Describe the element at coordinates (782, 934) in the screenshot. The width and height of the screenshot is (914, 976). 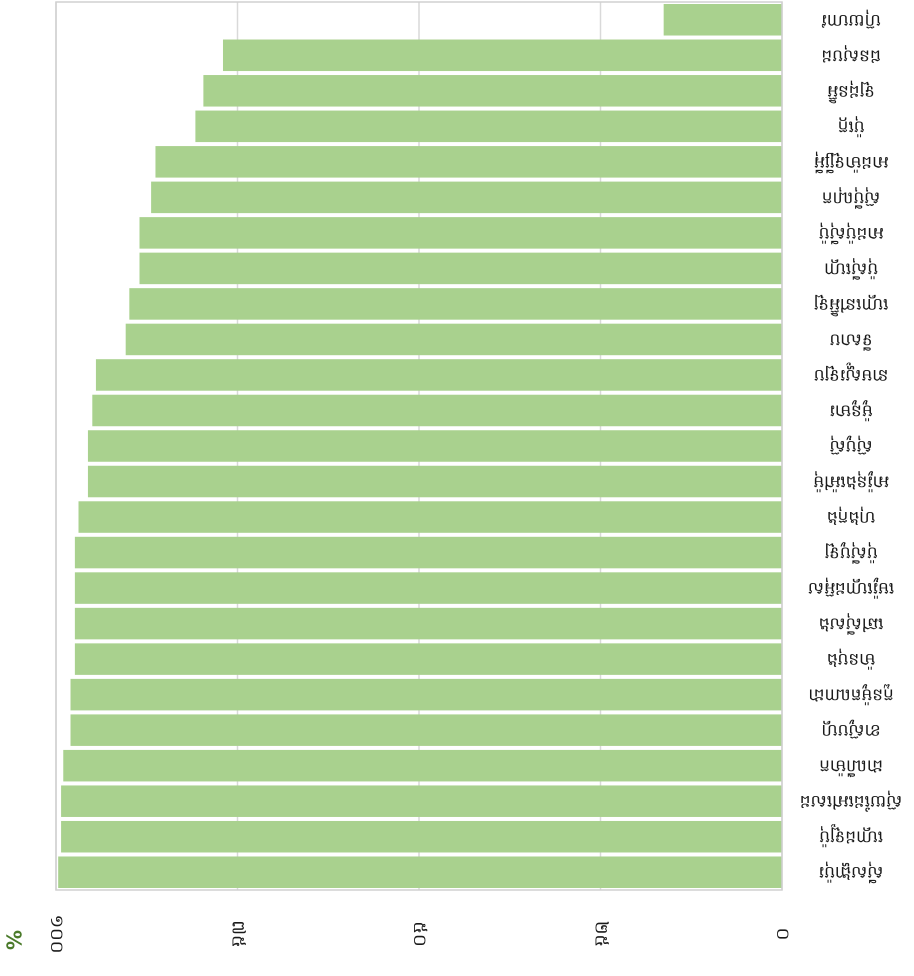
I see `tick-label-0: ០` at that location.